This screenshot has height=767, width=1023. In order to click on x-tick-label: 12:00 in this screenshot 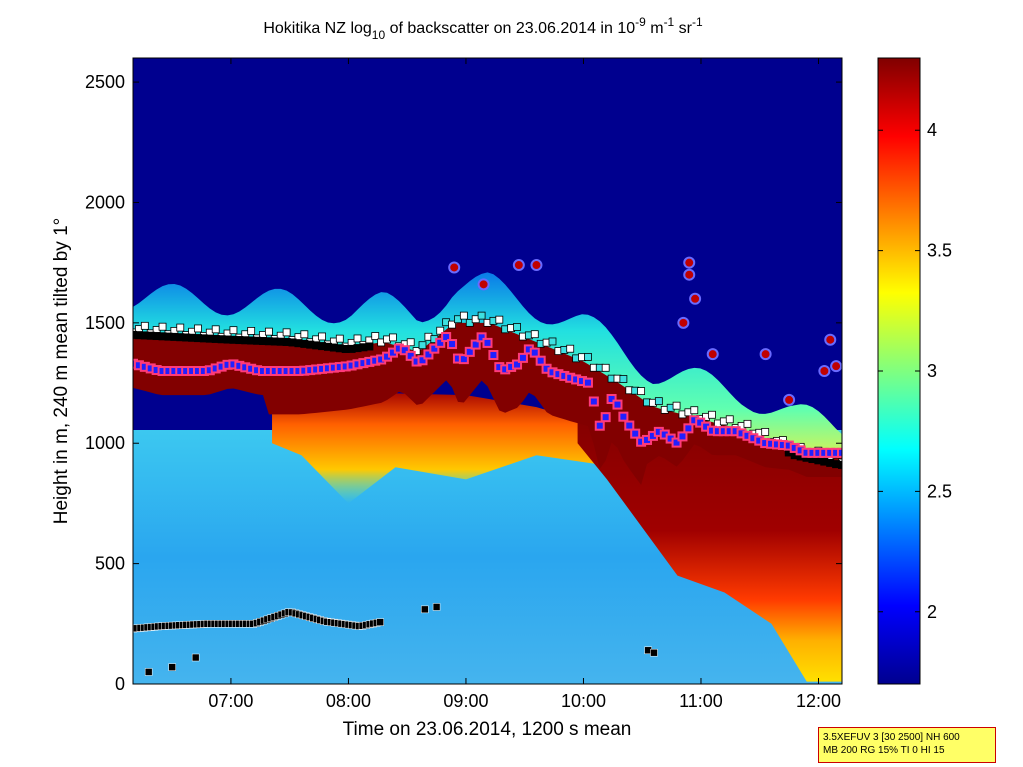, I will do `click(818, 701)`.